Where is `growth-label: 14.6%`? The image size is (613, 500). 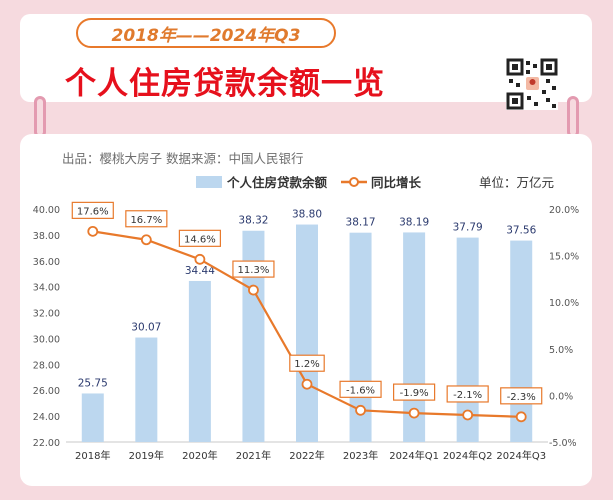 growth-label: 14.6% is located at coordinates (200, 239).